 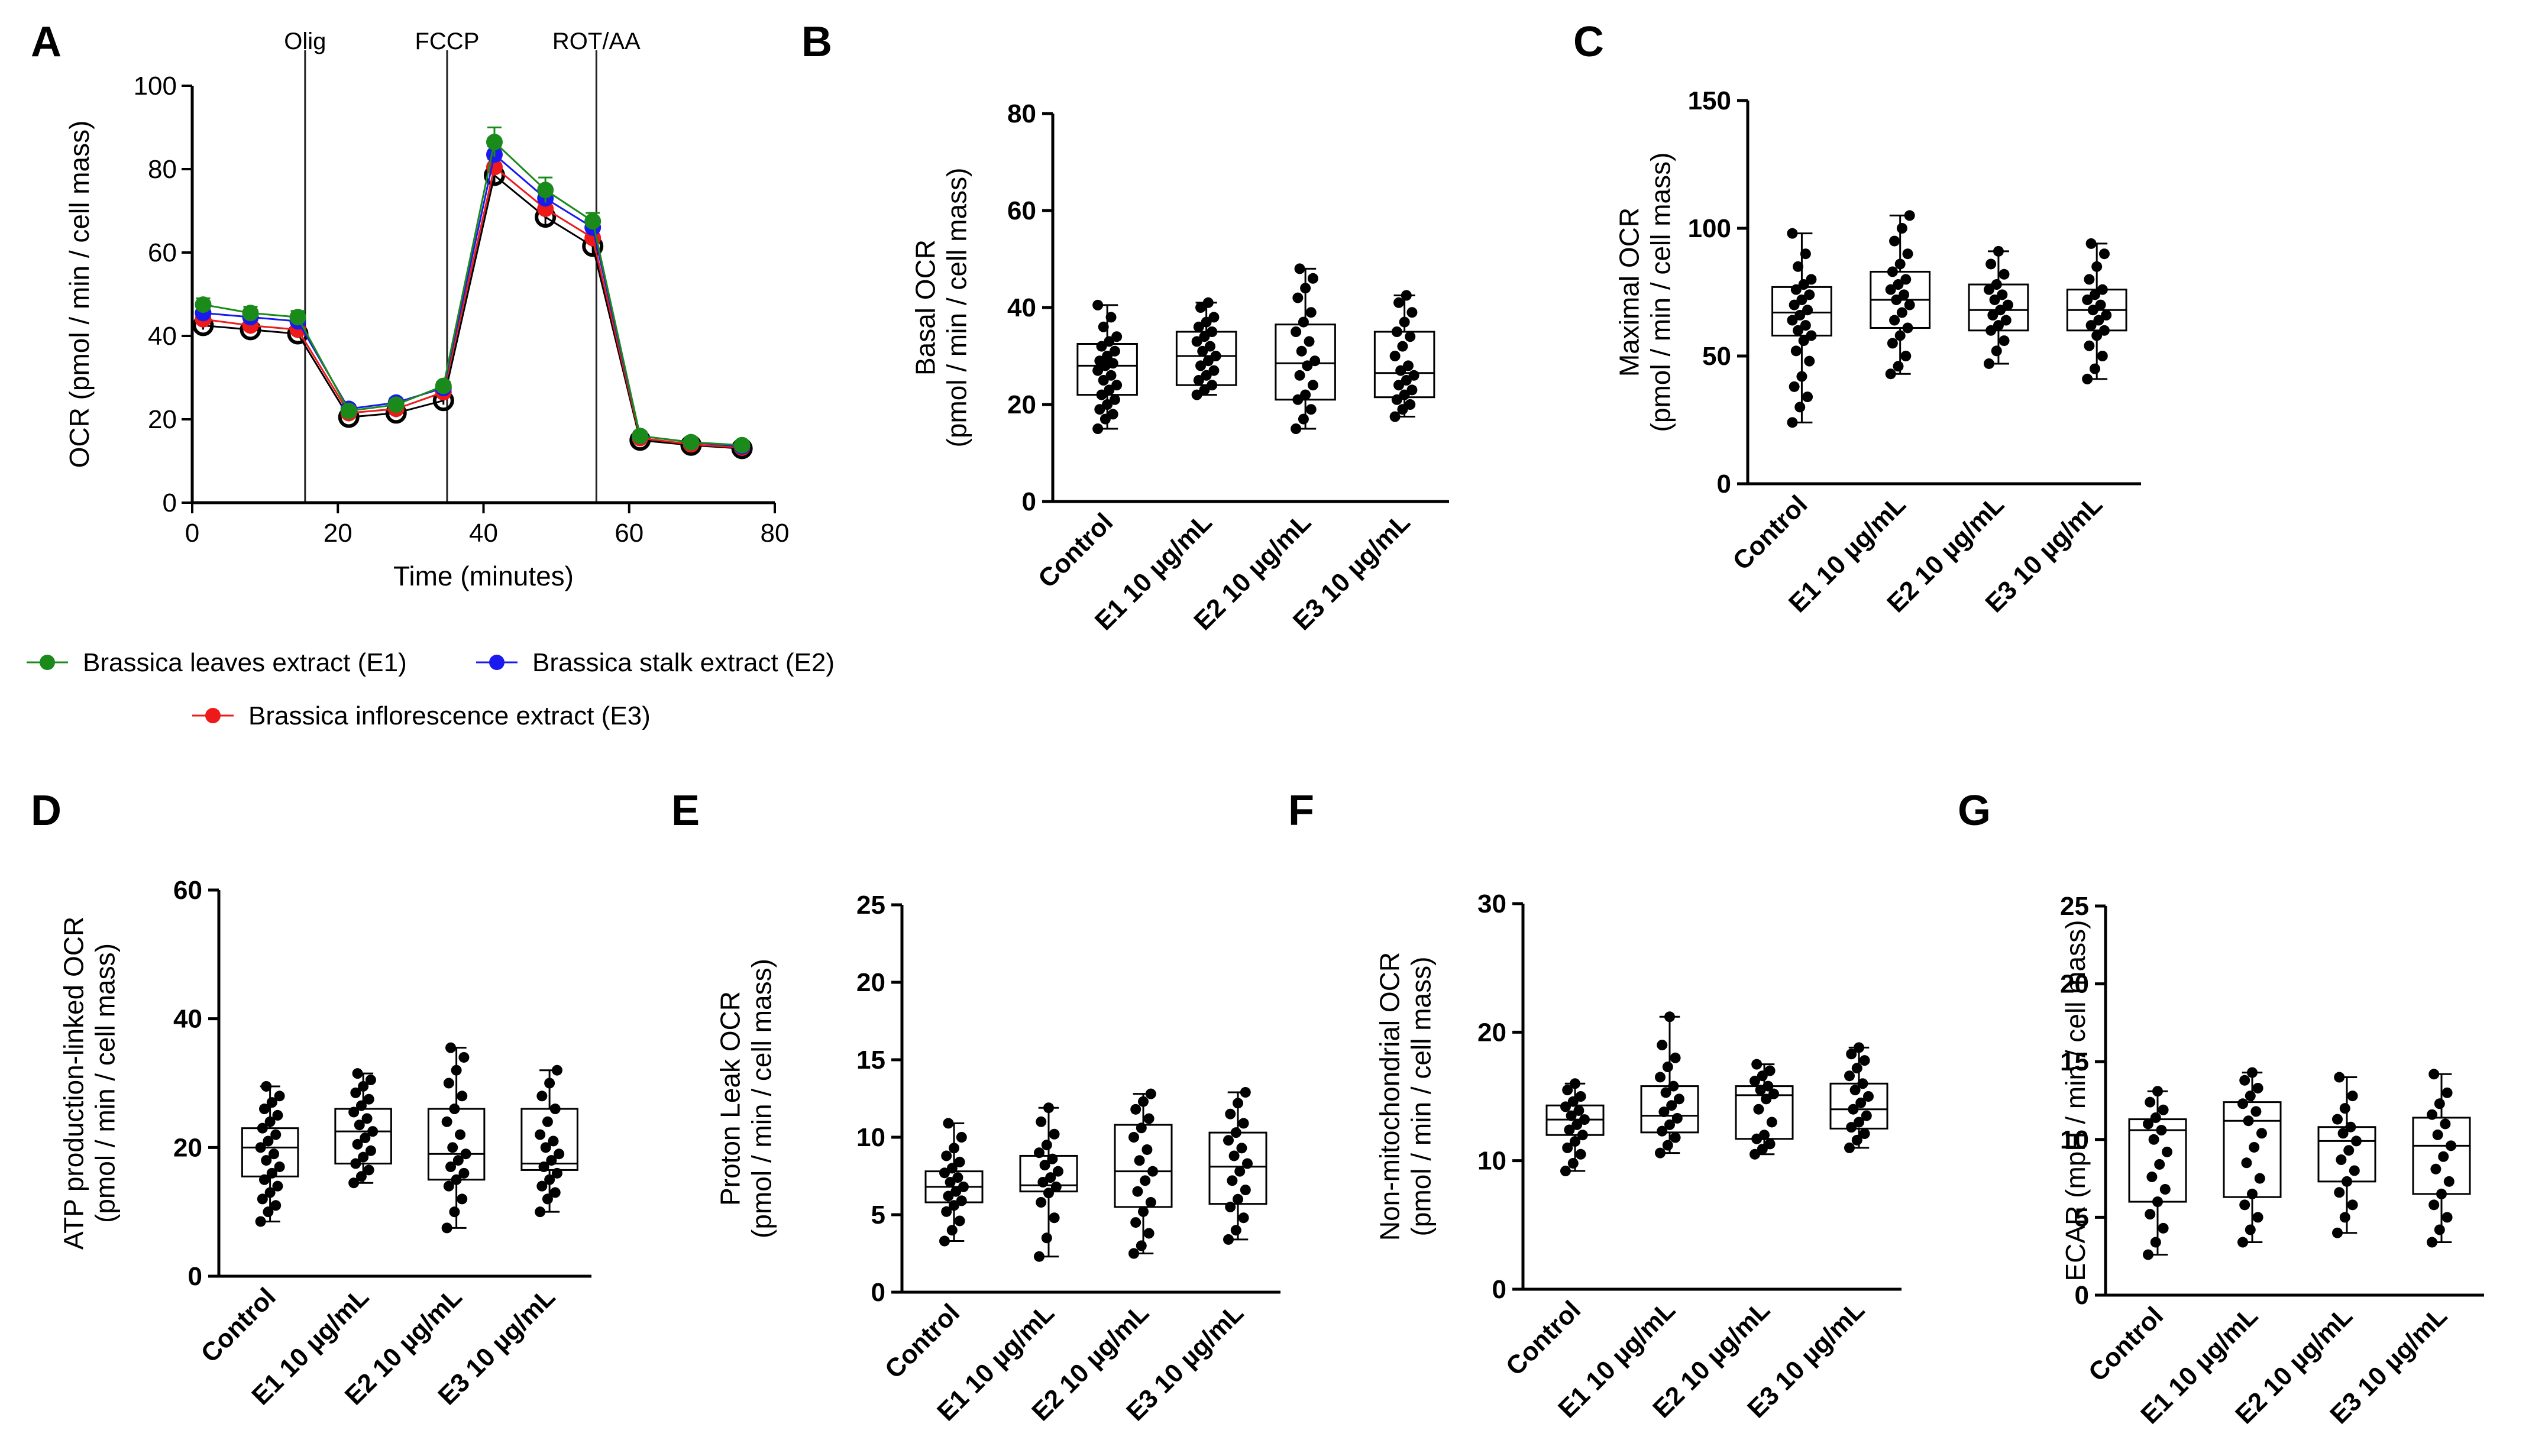 What do you see at coordinates (73, 1083) in the screenshot?
I see `y-axis-title-line: ATP production-linked OCR` at bounding box center [73, 1083].